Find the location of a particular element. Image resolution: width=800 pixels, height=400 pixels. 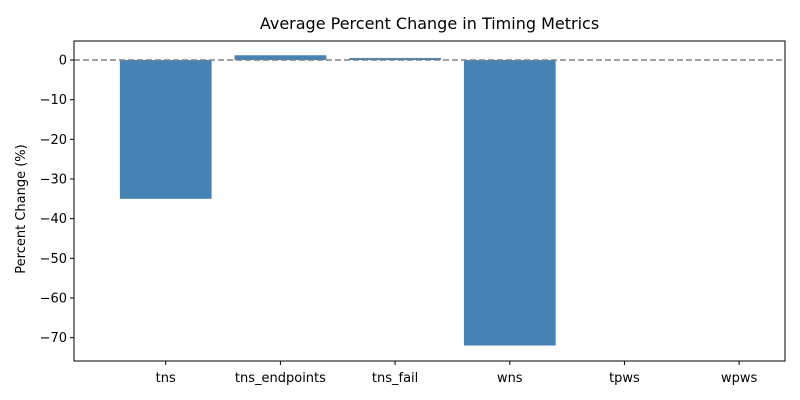

bar-tns_fail is located at coordinates (395, 59).